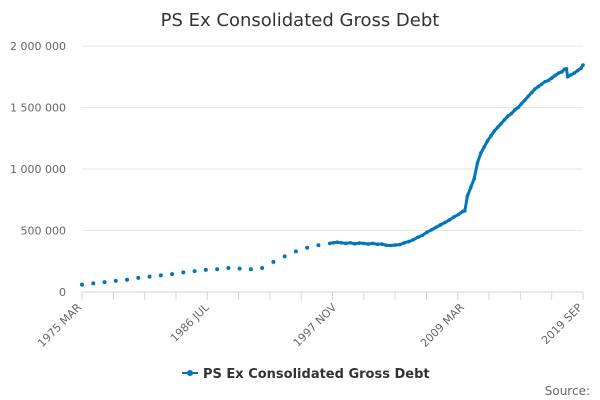 The height and width of the screenshot is (400, 600). I want to click on legend: PS Ex Consolidated Gross Debt, so click(306, 374).